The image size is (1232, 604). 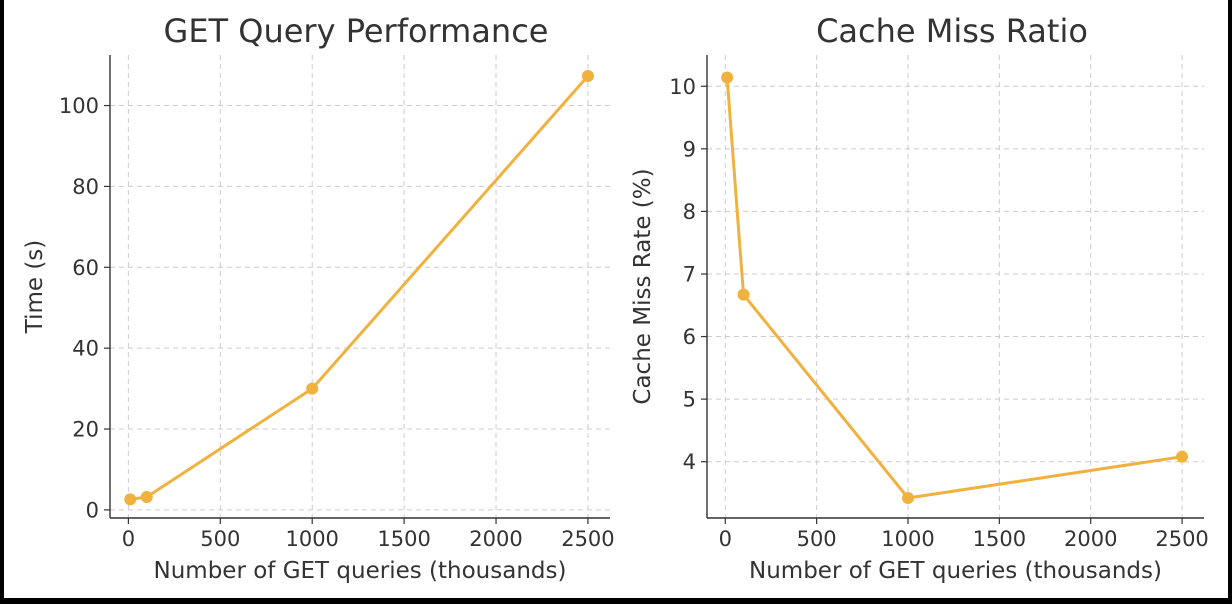 What do you see at coordinates (85, 268) in the screenshot?
I see `y-tick-label: 60` at bounding box center [85, 268].